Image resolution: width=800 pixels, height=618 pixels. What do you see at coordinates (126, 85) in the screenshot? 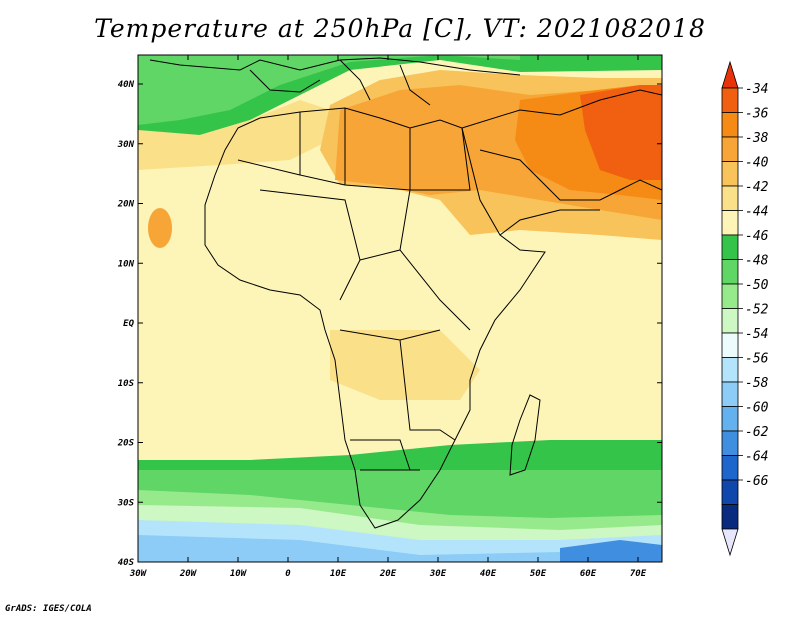
I see `lat-label: 40N` at bounding box center [126, 85].